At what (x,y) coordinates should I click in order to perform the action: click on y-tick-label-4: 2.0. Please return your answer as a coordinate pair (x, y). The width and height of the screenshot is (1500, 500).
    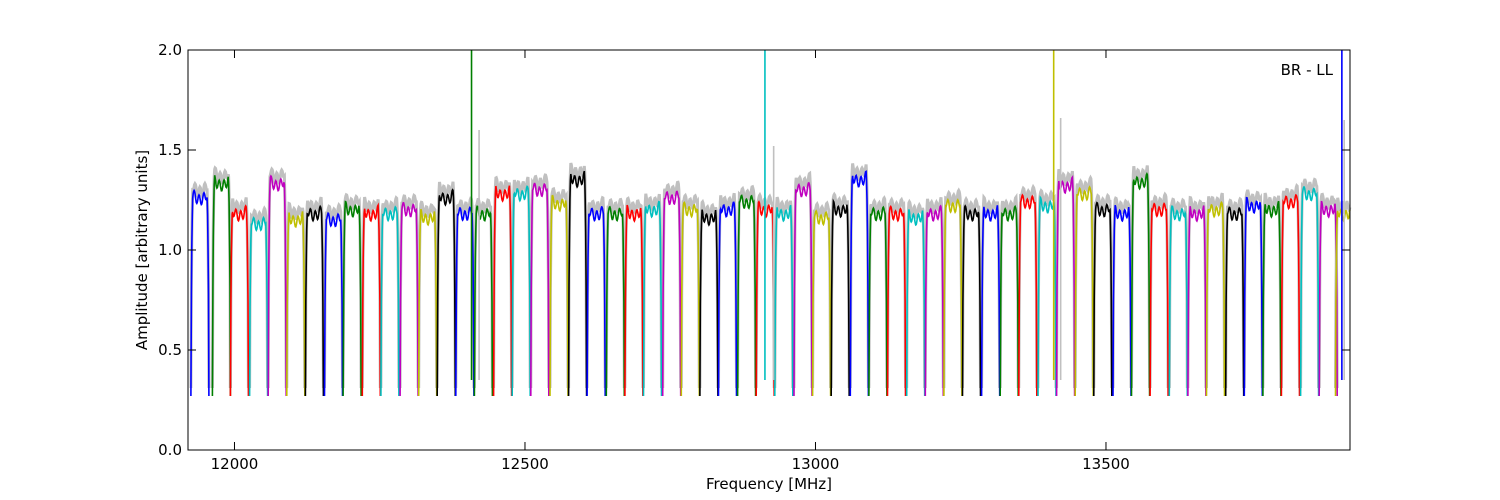
    Looking at the image, I should click on (170, 50).